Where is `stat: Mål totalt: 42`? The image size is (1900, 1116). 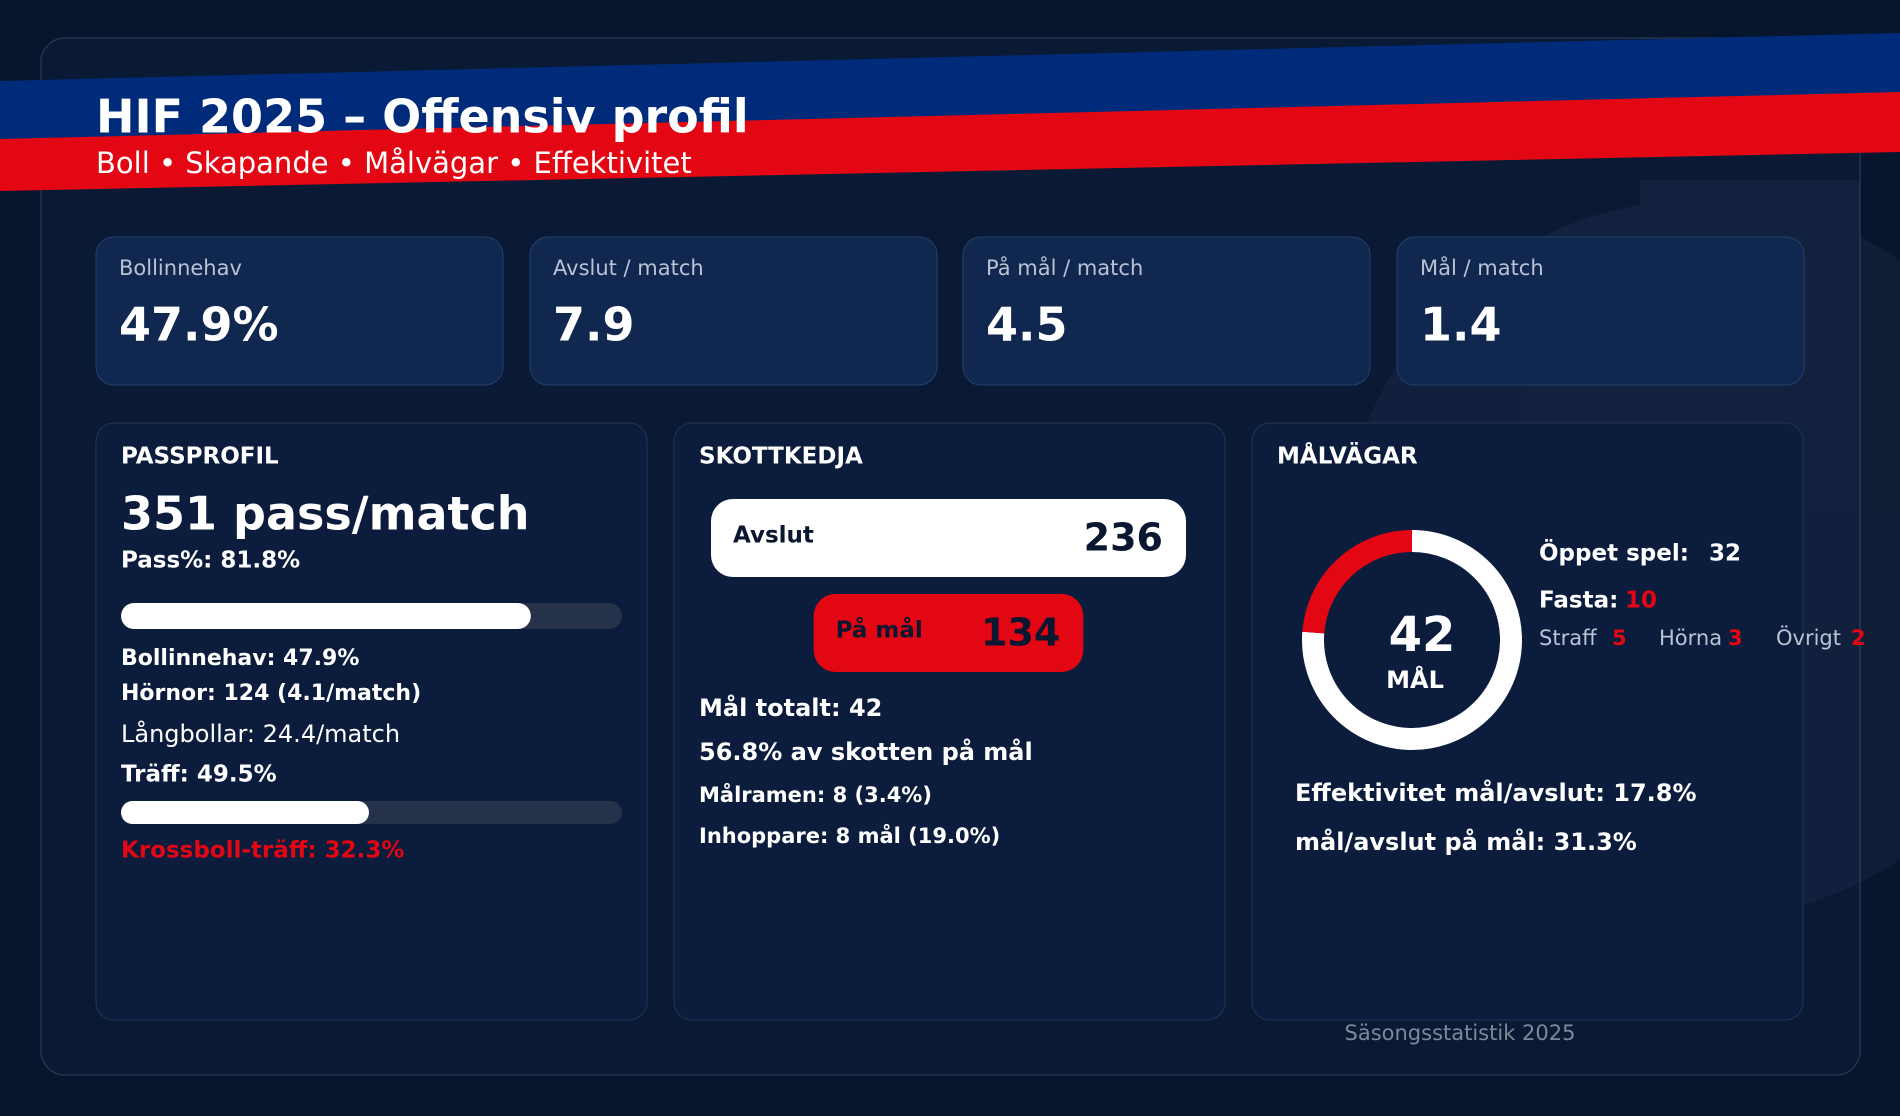 stat: Mål totalt: 42 is located at coordinates (790, 707).